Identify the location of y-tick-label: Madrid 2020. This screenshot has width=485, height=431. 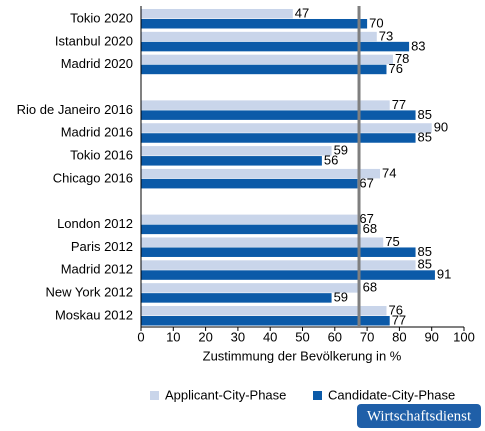
(97, 63).